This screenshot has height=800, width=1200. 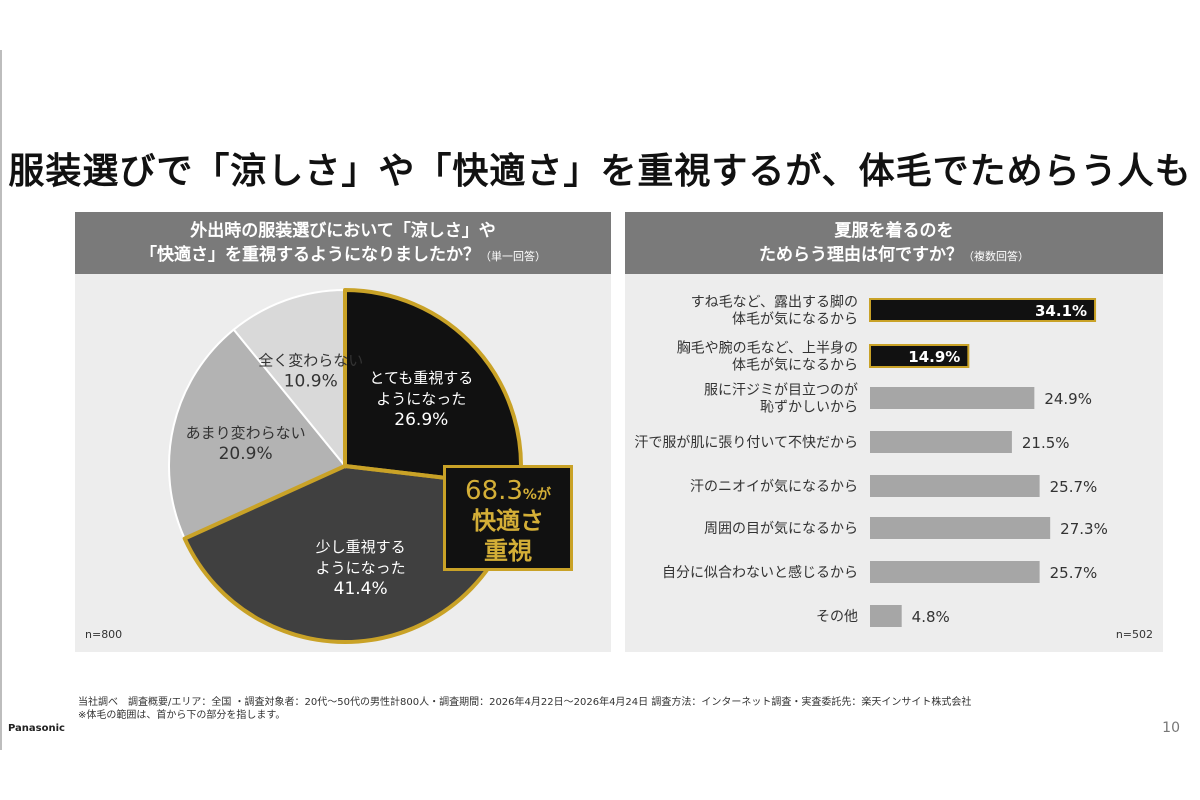 What do you see at coordinates (1068, 399) in the screenshot?
I see `bar-value-label-2: 24.9%` at bounding box center [1068, 399].